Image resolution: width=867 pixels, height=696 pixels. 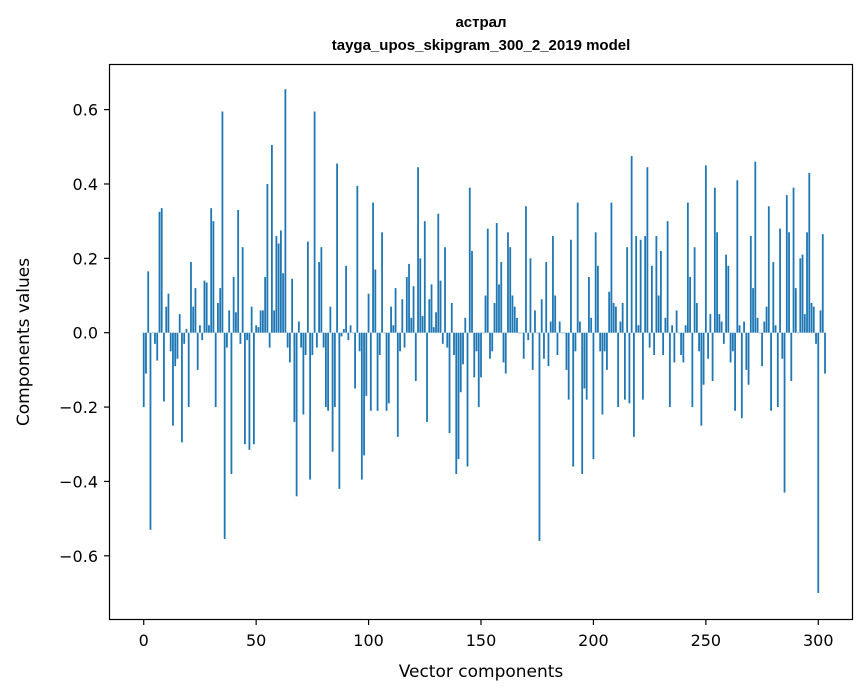 What do you see at coordinates (85, 258) in the screenshot?
I see `y-tick-label: 0.2` at bounding box center [85, 258].